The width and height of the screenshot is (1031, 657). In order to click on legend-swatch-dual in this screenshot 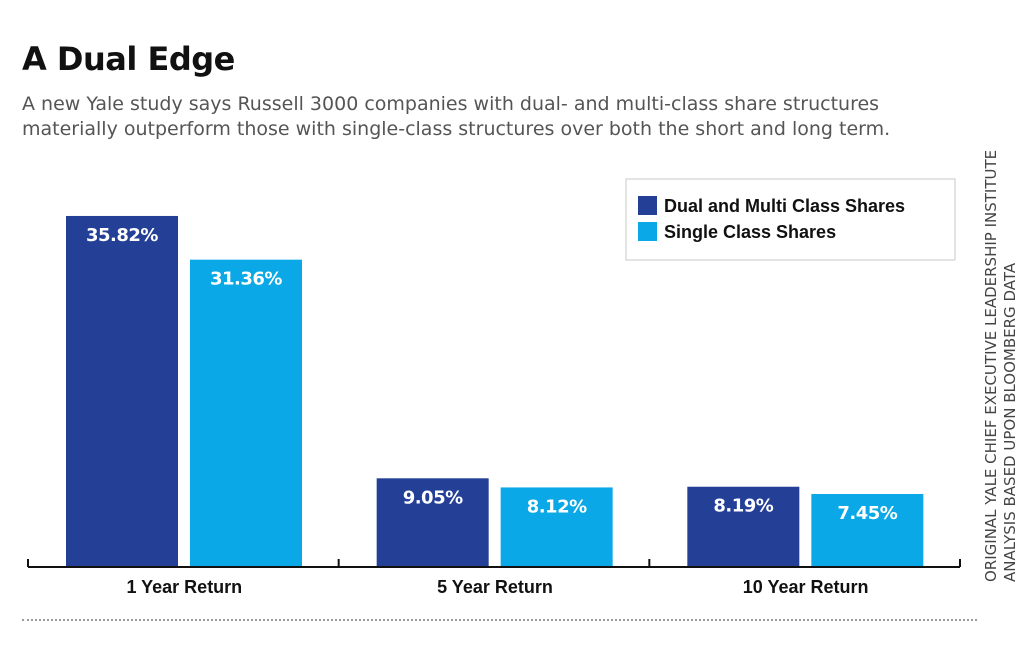, I will do `click(647, 205)`.